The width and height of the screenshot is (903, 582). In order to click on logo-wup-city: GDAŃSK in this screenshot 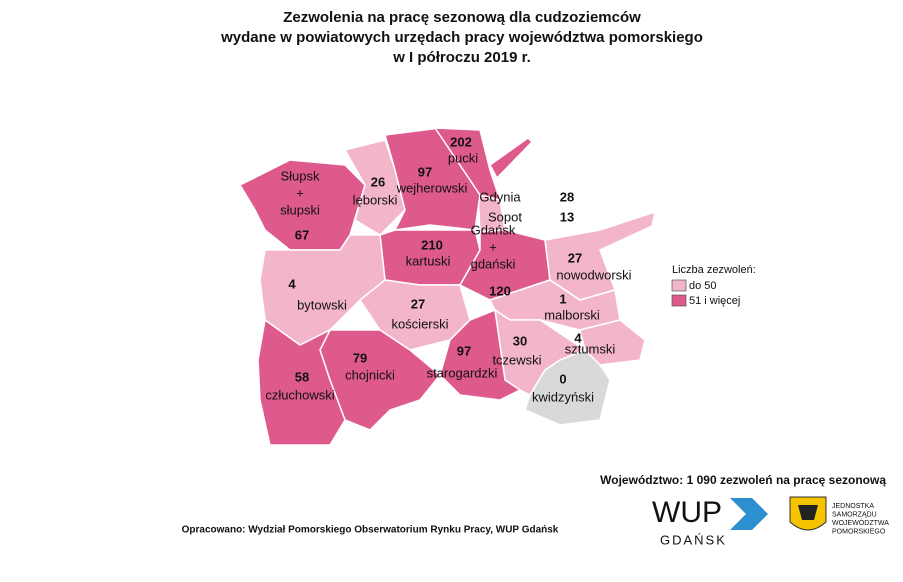, I will do `click(693, 539)`.